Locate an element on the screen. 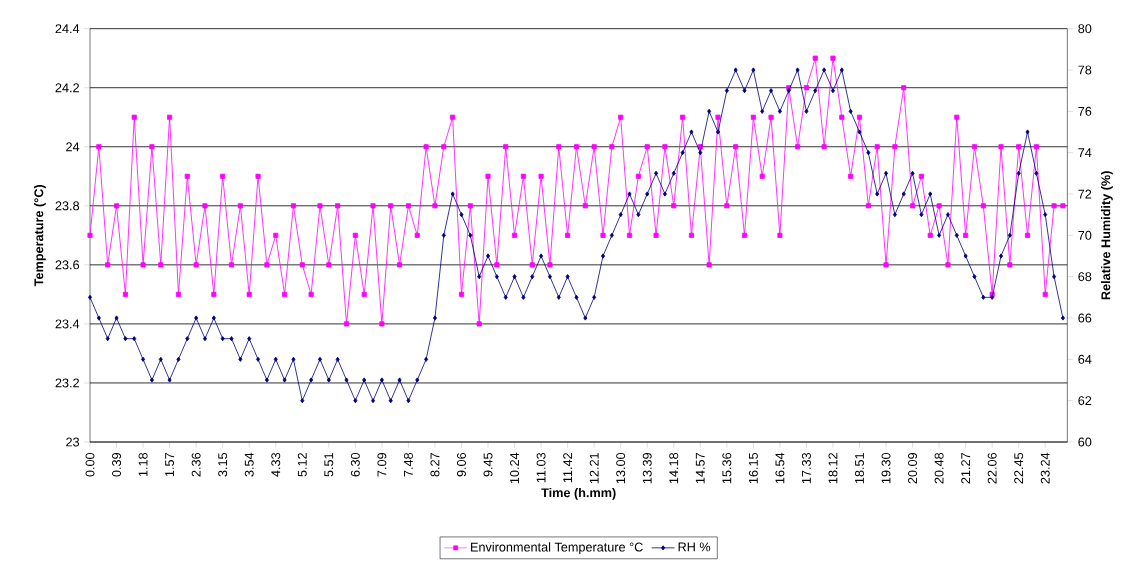  x-tick-label: 9.06 is located at coordinates (461, 464).